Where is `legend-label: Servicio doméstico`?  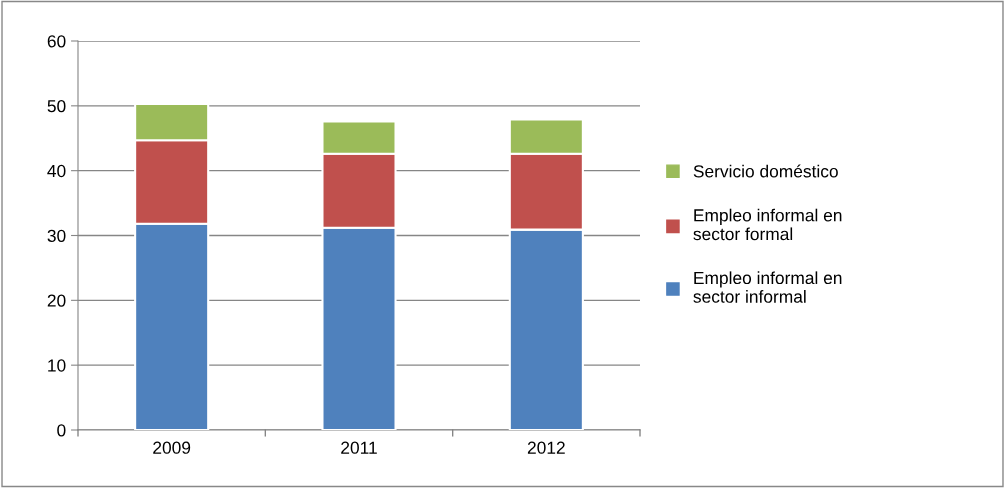 legend-label: Servicio doméstico is located at coordinates (765, 171).